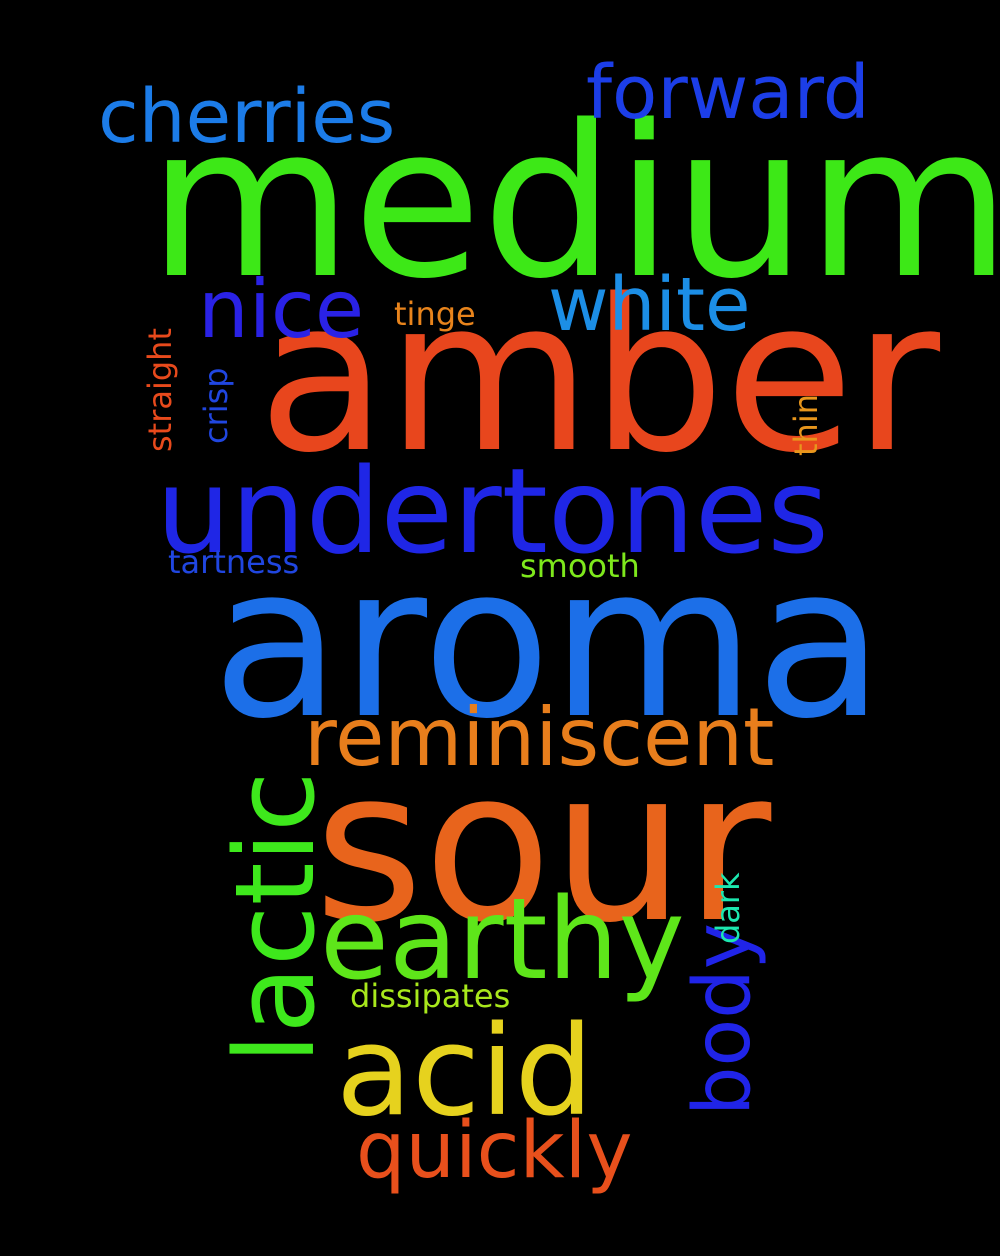  I want to click on word-undertones: undertones, so click(492, 511).